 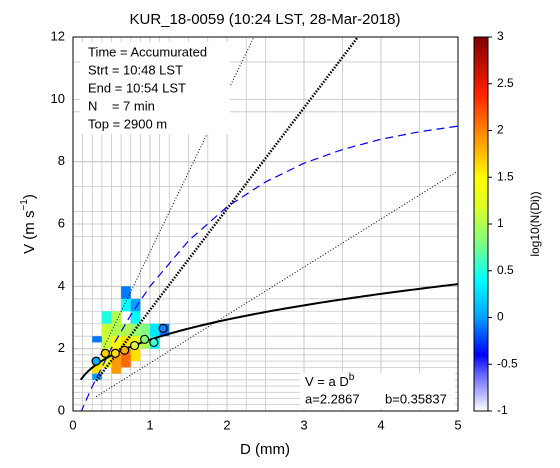 What do you see at coordinates (481, 224) in the screenshot?
I see `colorbar` at bounding box center [481, 224].